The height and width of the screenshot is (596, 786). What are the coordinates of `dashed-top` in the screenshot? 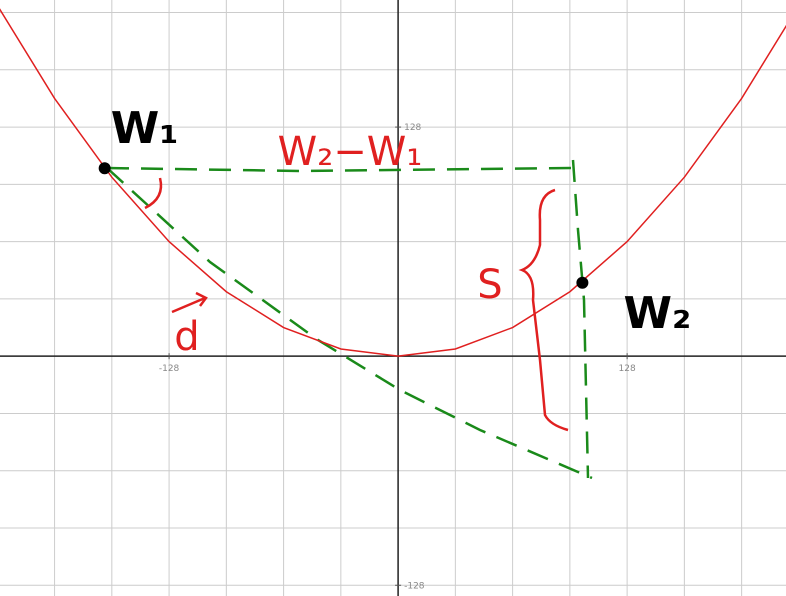 It's located at (339, 169).